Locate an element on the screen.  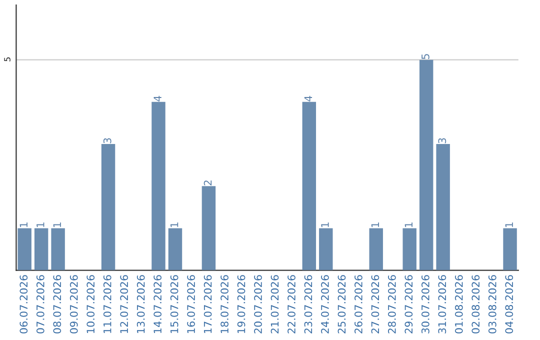
x-tick-label: 26.07.2026 is located at coordinates (358, 304).